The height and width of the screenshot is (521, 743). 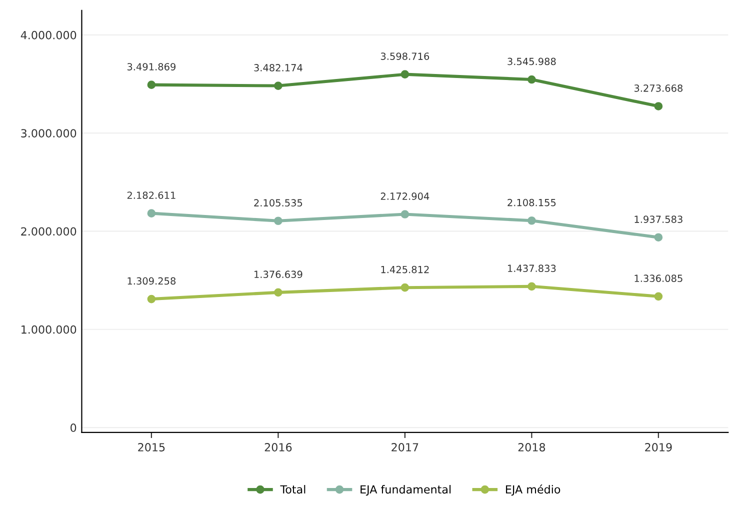 What do you see at coordinates (152, 281) in the screenshot?
I see `data-label: 1.309.258` at bounding box center [152, 281].